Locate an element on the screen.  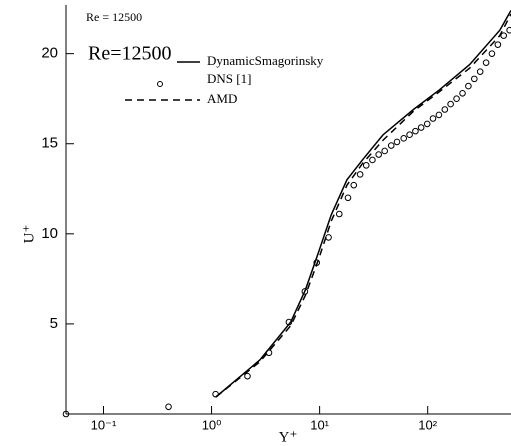
x-tick-label: 10⁻¹ is located at coordinates (104, 424).